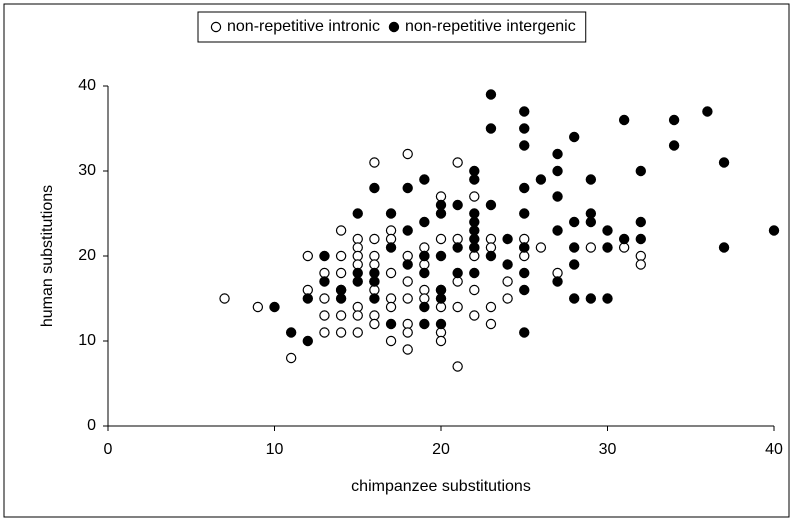 This screenshot has width=794, height=522. Describe the element at coordinates (47, 256) in the screenshot. I see `y-axis-label: human substitutions` at that location.